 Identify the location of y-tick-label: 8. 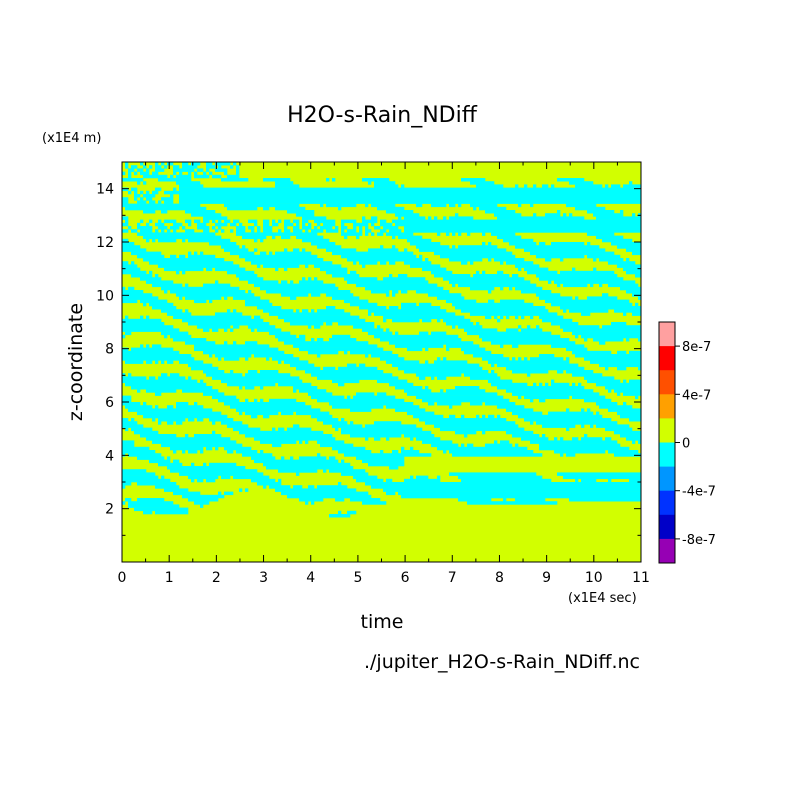
(109, 350).